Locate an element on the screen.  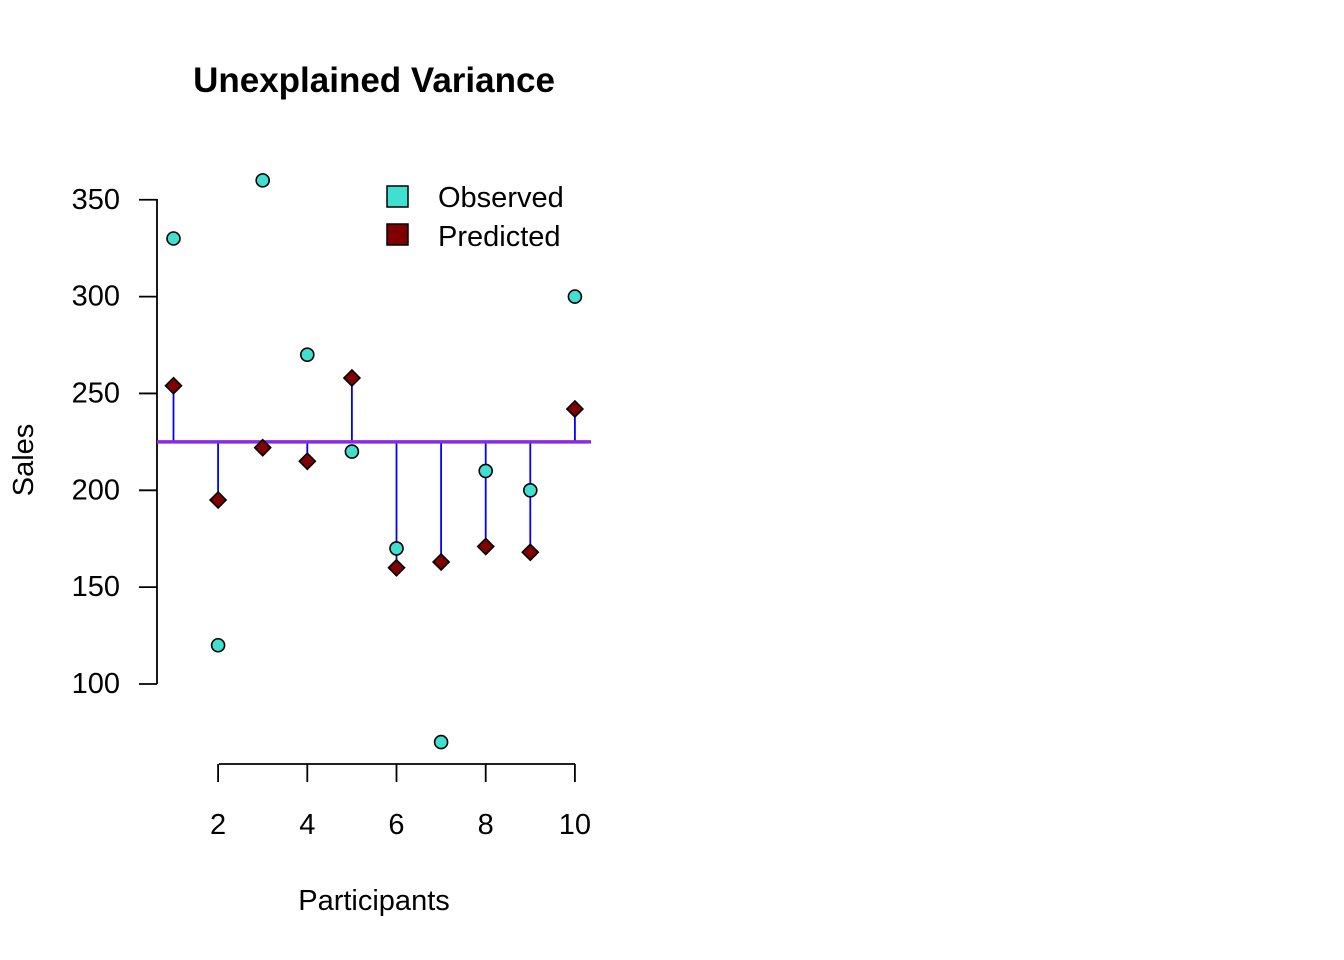
y-axis-ticks: 100 150 200 250 300 350 is located at coordinates (114, 442).